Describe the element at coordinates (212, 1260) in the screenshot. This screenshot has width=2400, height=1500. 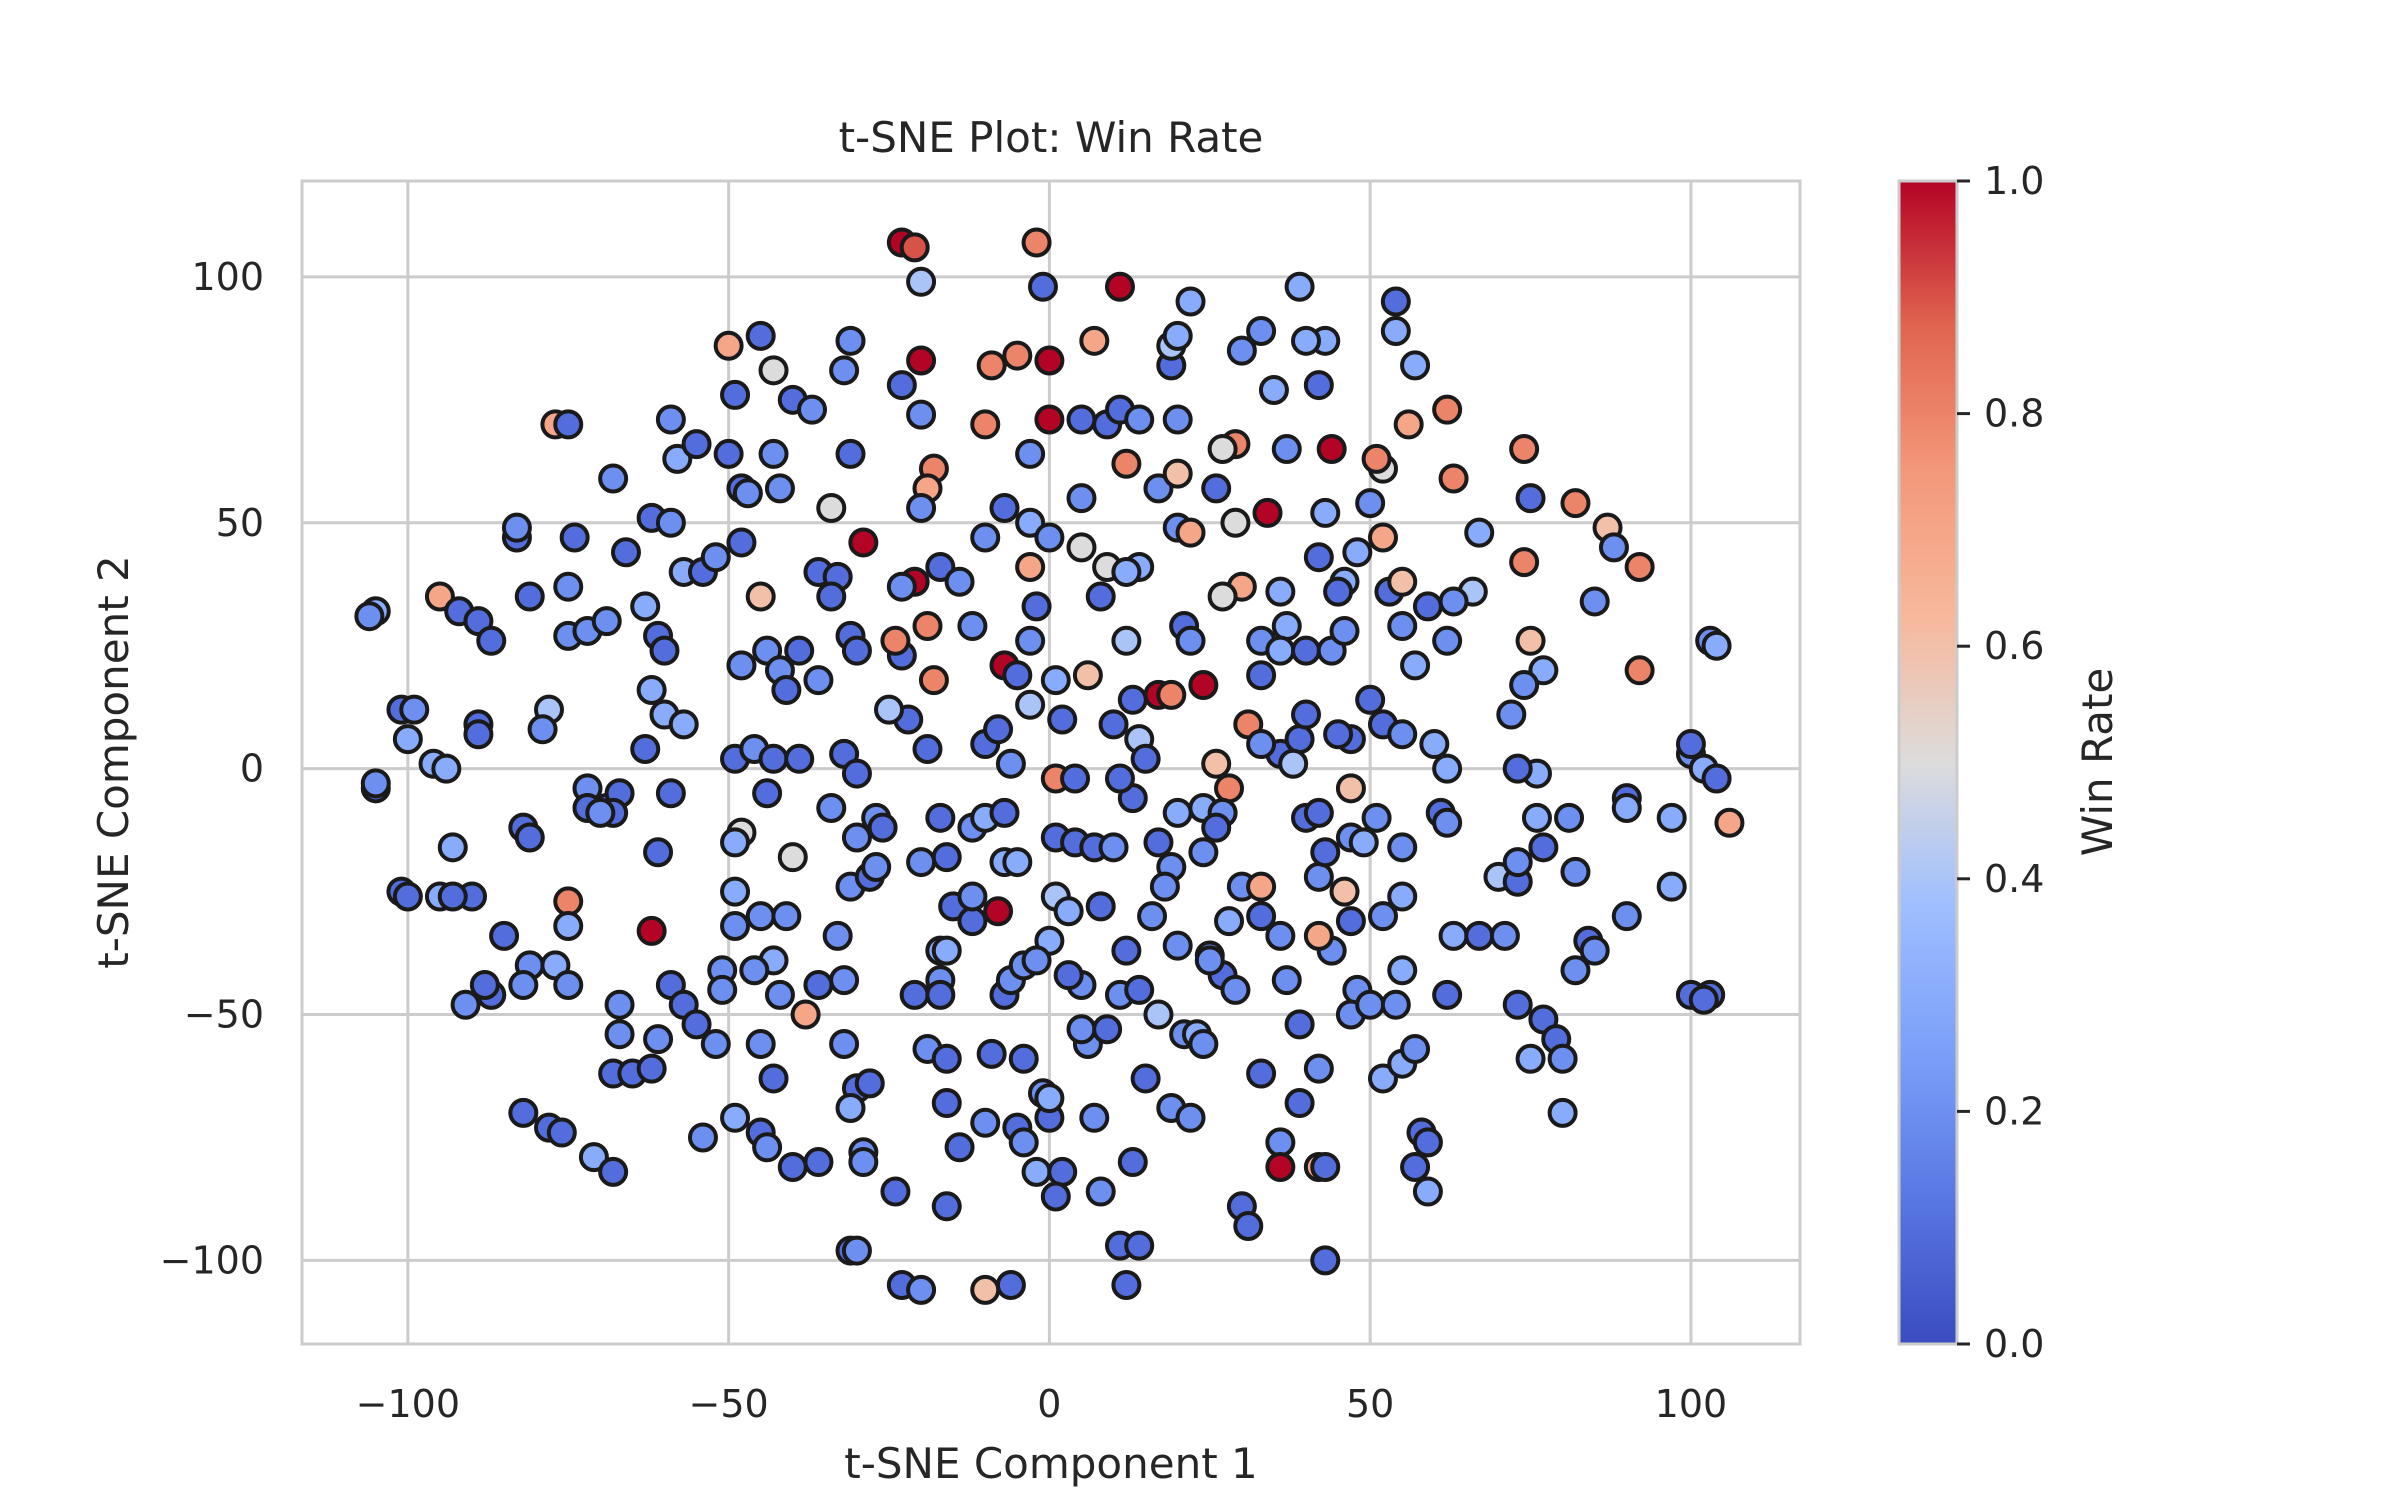
I see `y-tick-label: −100` at that location.